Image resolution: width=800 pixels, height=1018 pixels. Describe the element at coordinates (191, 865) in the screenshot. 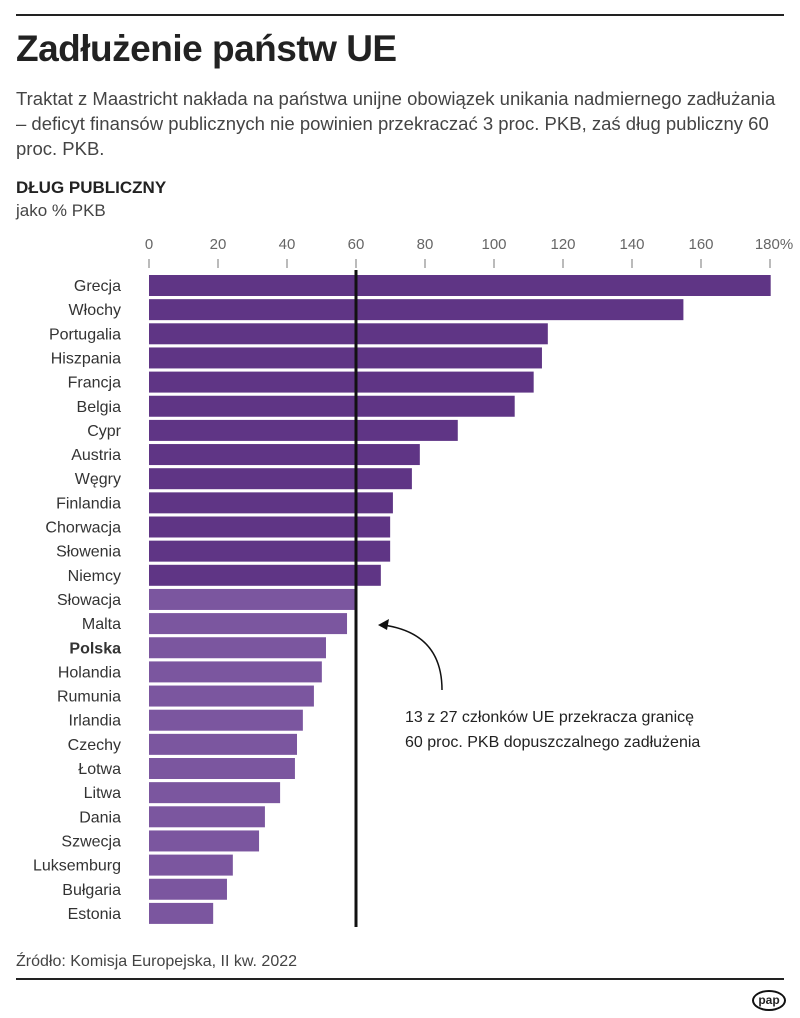

I see `bar-luksemburg` at that location.